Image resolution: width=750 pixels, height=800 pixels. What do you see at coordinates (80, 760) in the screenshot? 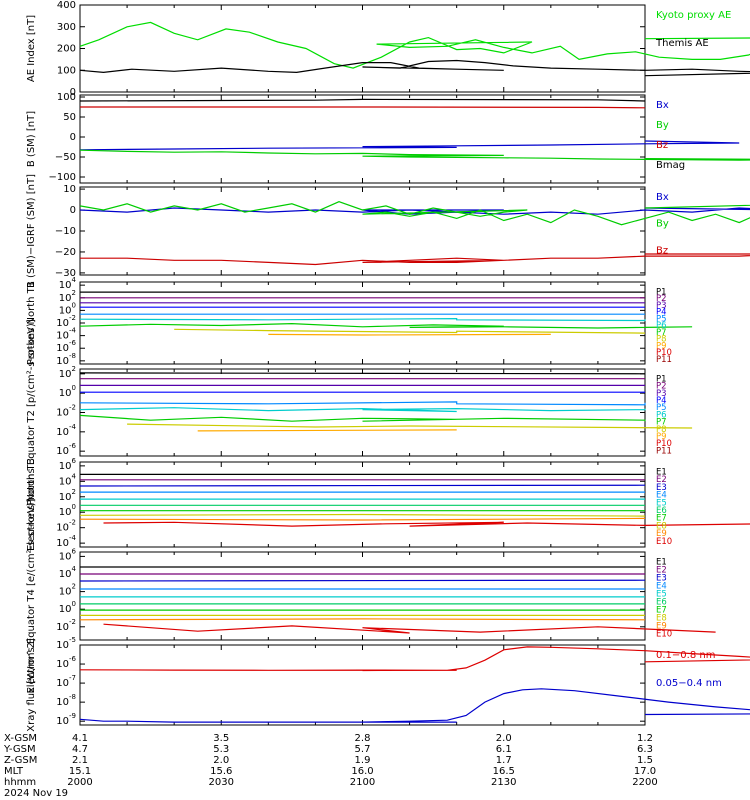
I see `xaxis-value: 2.1` at bounding box center [80, 760].